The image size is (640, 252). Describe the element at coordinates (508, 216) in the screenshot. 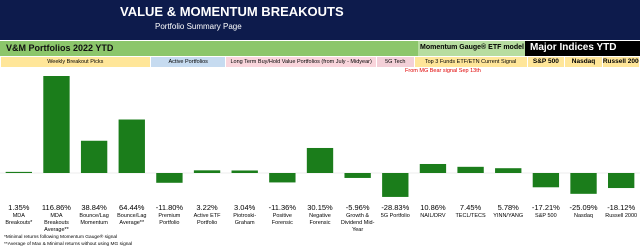

I see `category-label: YINN/YANG` at that location.